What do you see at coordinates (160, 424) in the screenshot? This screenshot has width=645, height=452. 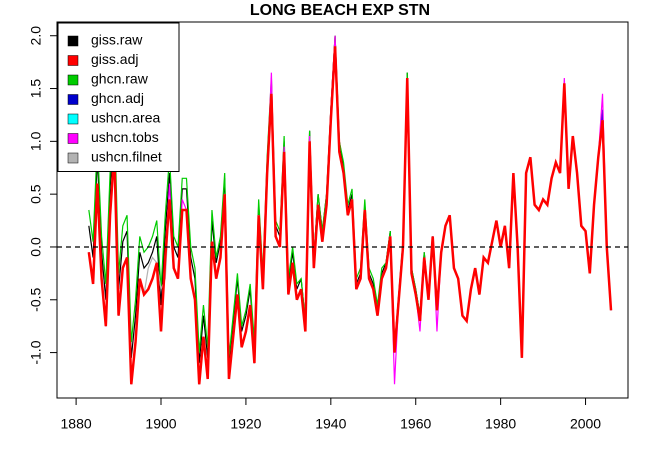 I see `x-tick-label: 1900` at bounding box center [160, 424].